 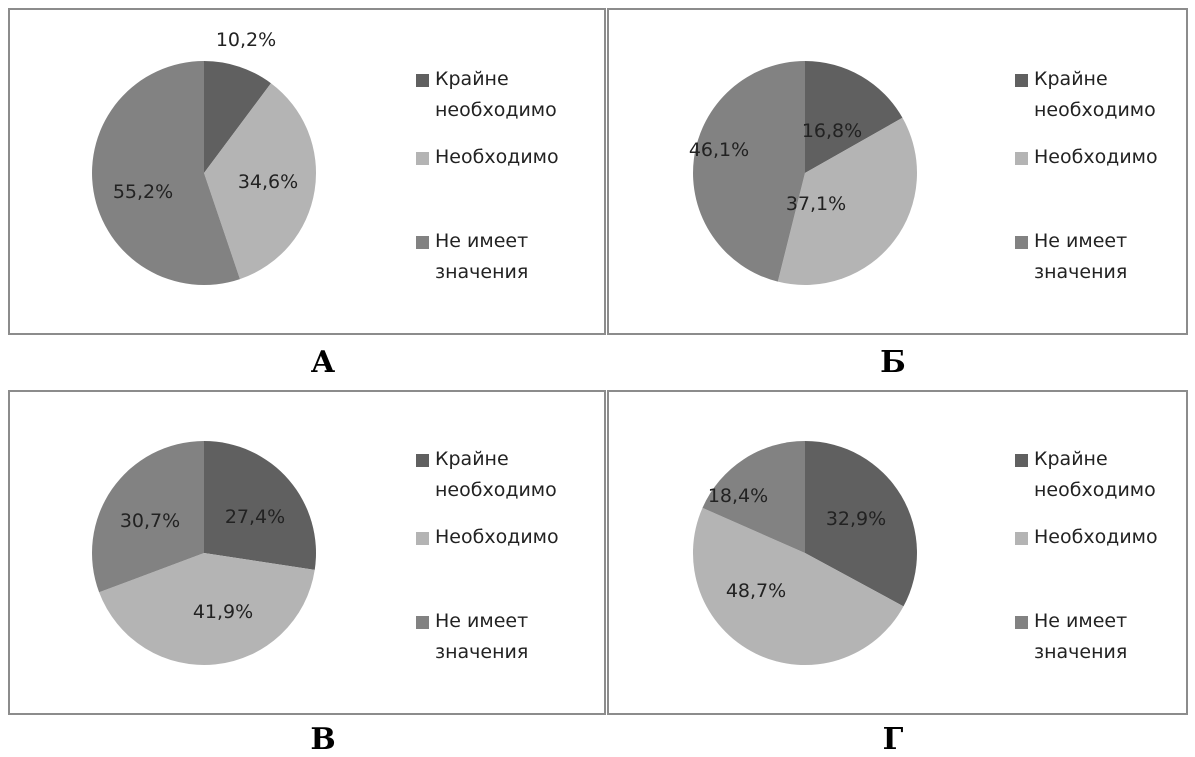 What do you see at coordinates (268, 182) in the screenshot?
I see `data-label-necessary: 34,6%` at bounding box center [268, 182].